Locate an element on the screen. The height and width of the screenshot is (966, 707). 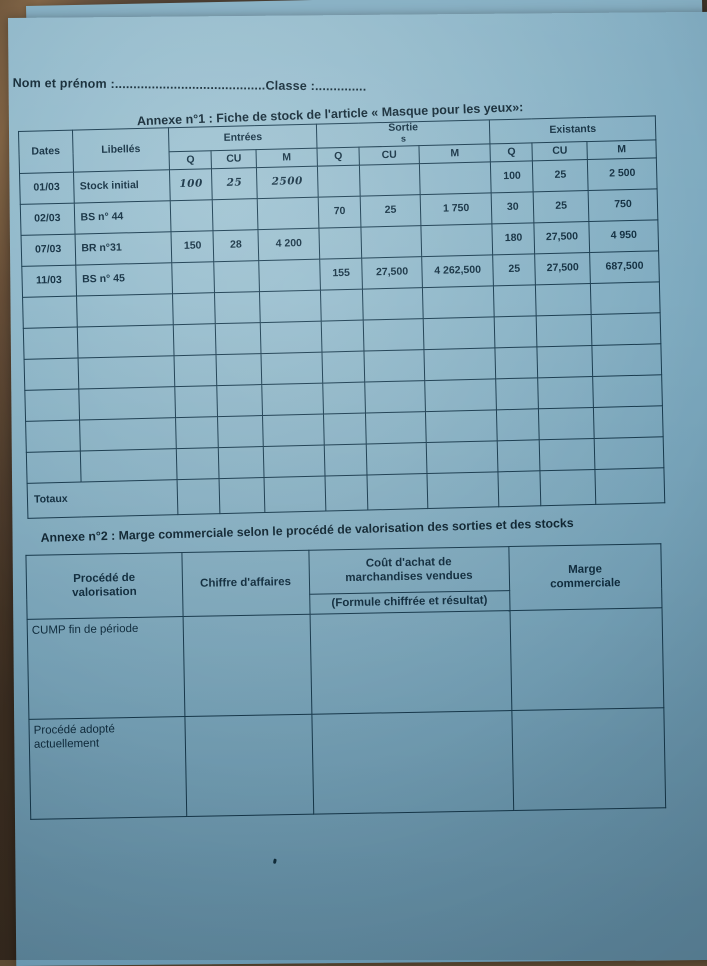
cell-cout-achat is located at coordinates (410, 662).